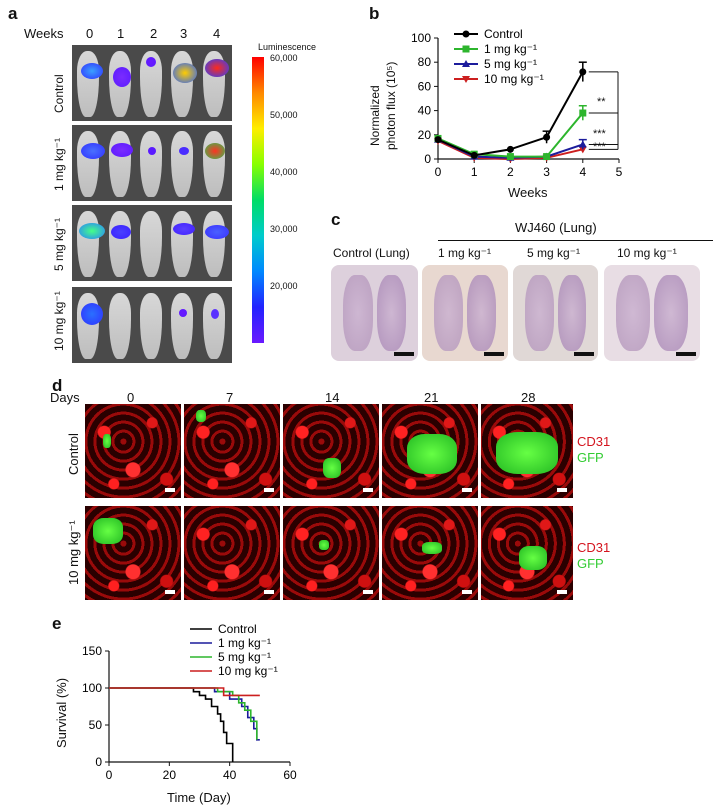 This screenshot has width=718, height=810. Describe the element at coordinates (336, 219) in the screenshot. I see `panel-c-label: c` at that location.